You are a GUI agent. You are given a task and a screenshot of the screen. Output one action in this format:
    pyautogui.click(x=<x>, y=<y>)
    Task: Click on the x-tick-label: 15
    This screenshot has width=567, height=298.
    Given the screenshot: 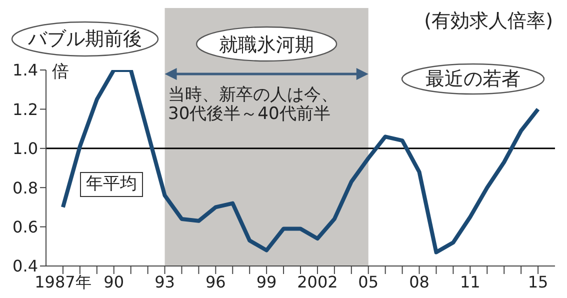 What is the action you would take?
    pyautogui.click(x=538, y=282)
    